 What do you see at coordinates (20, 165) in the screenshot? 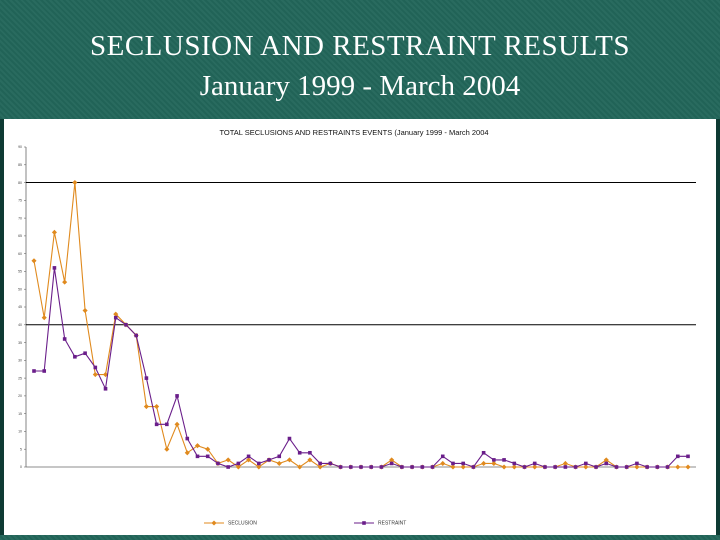
I see `y-tick-label: 85` at bounding box center [20, 165].